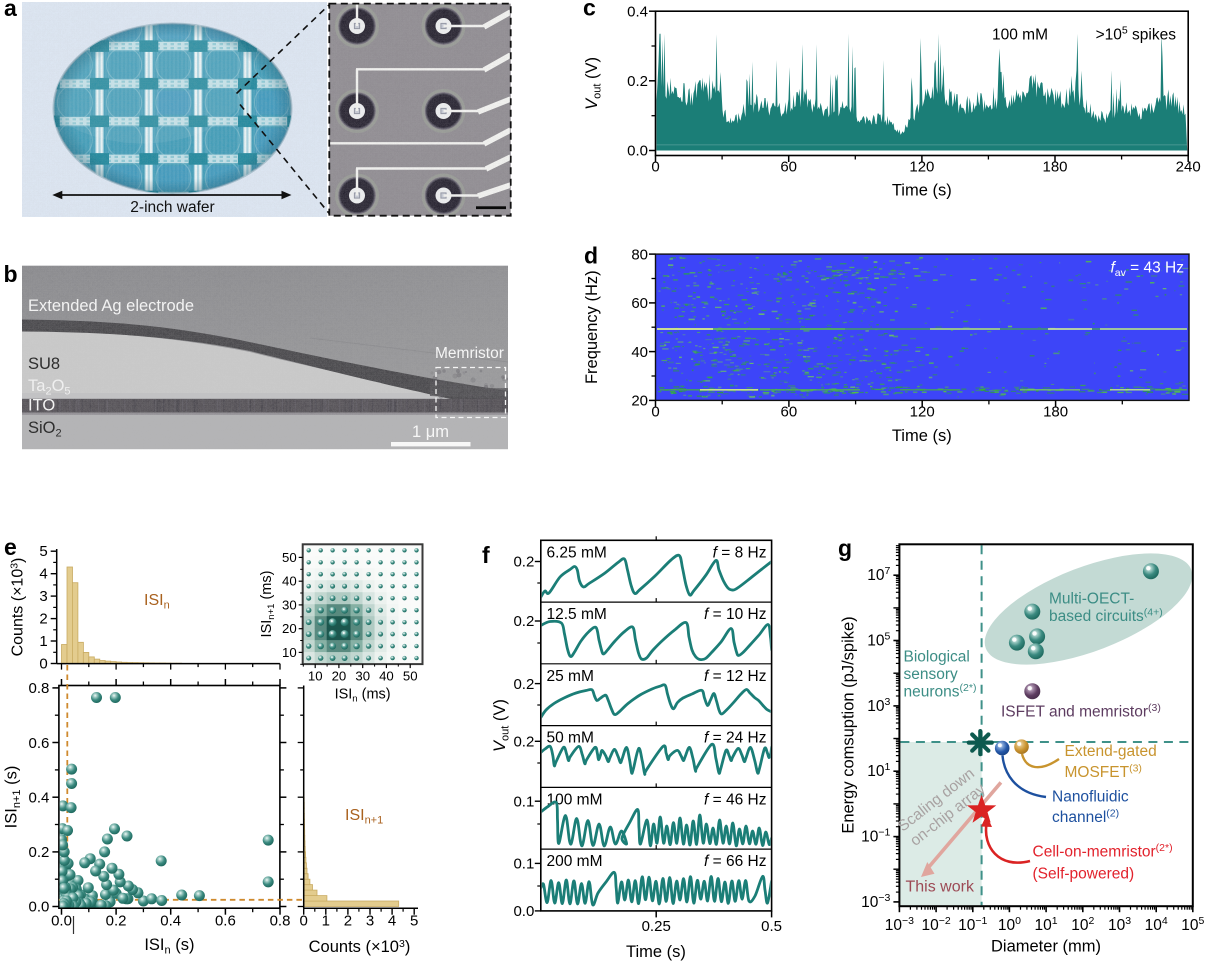  I want to click on svg-text: 80, so click(639, 254).